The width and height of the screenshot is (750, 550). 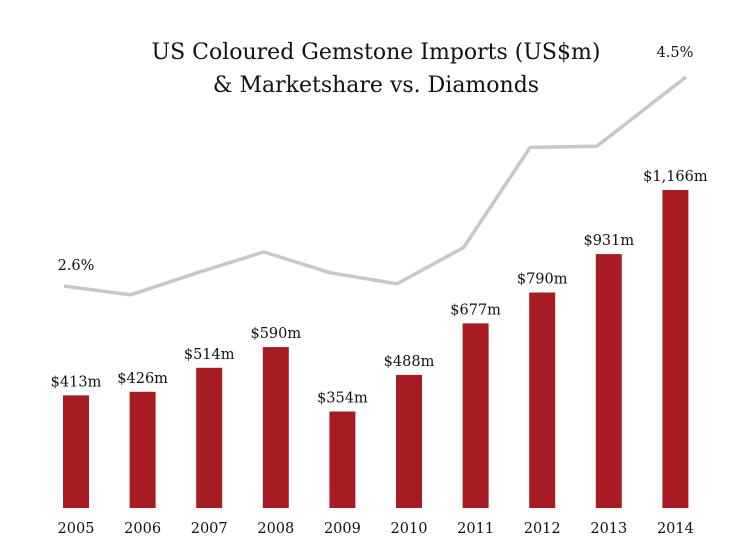 What do you see at coordinates (542, 400) in the screenshot?
I see `bar-2012` at bounding box center [542, 400].